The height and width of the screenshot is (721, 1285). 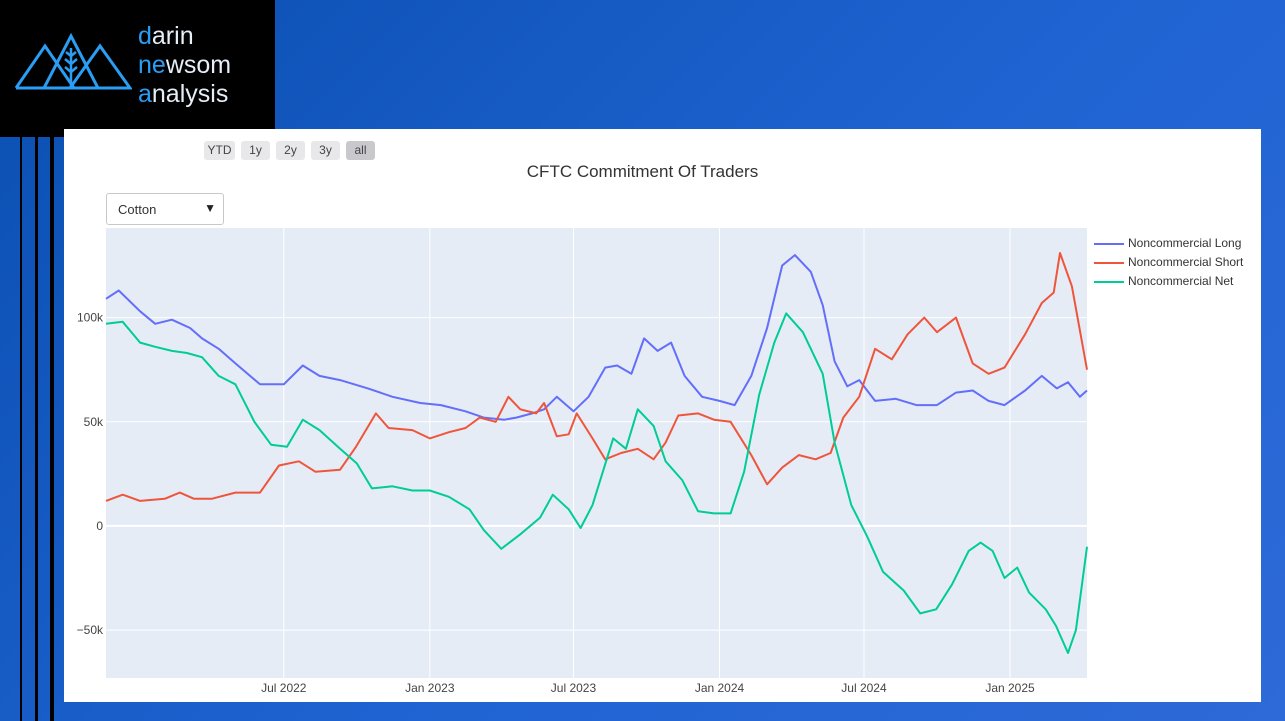 I want to click on y-tick-label: 50k, so click(x=94, y=422).